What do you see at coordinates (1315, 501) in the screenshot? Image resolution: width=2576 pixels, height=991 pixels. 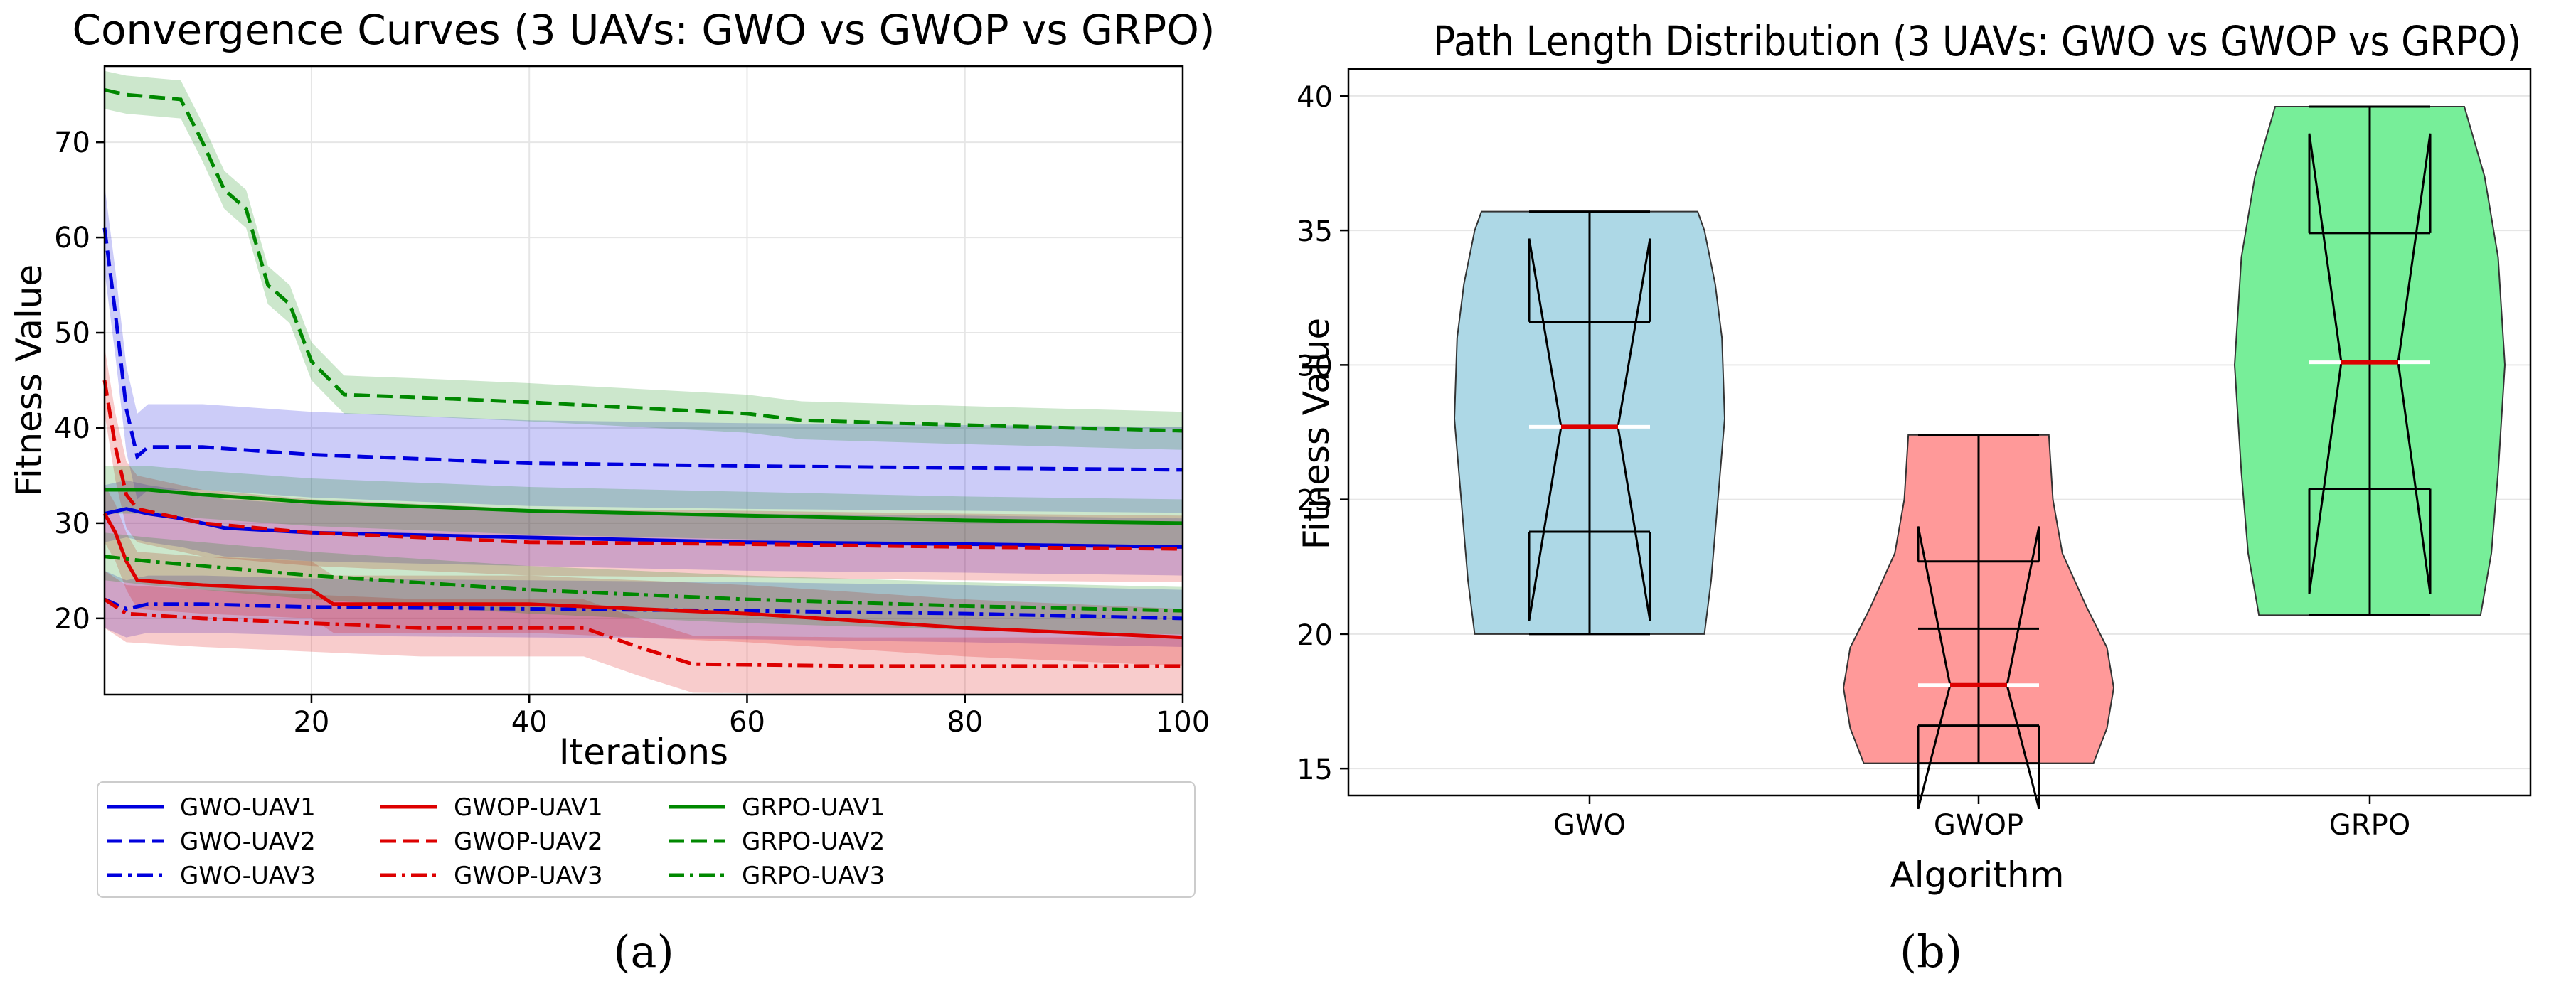 I see `chart-b-ytick-label: 25` at bounding box center [1315, 501].